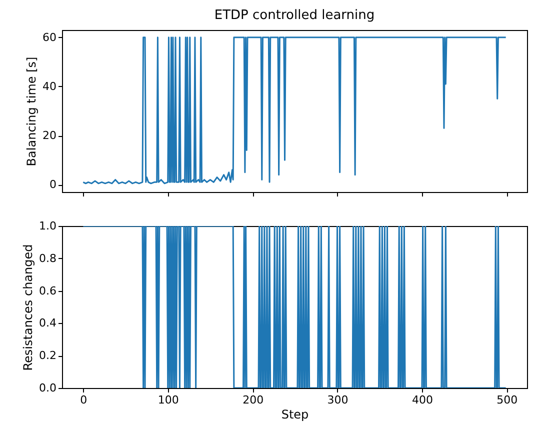 The image size is (534, 432). I want to click on y-tick-label: 40, so click(49, 86).